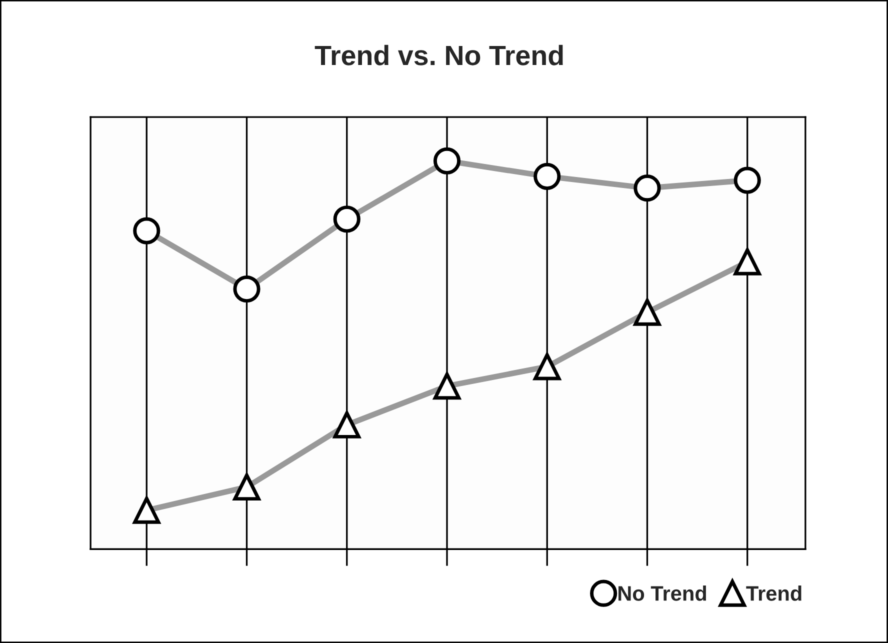  I want to click on legend-label: Trend, so click(774, 593).